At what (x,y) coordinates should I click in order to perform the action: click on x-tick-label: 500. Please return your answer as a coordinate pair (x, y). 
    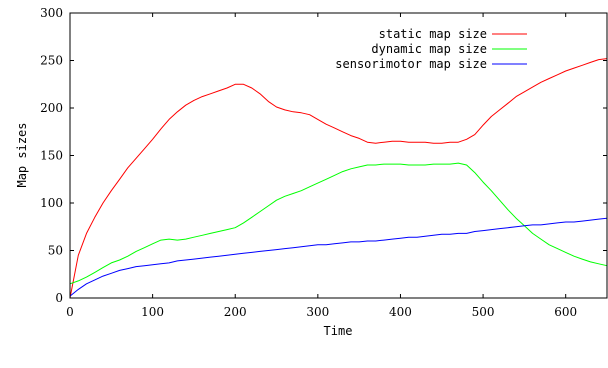
    Looking at the image, I should click on (483, 312).